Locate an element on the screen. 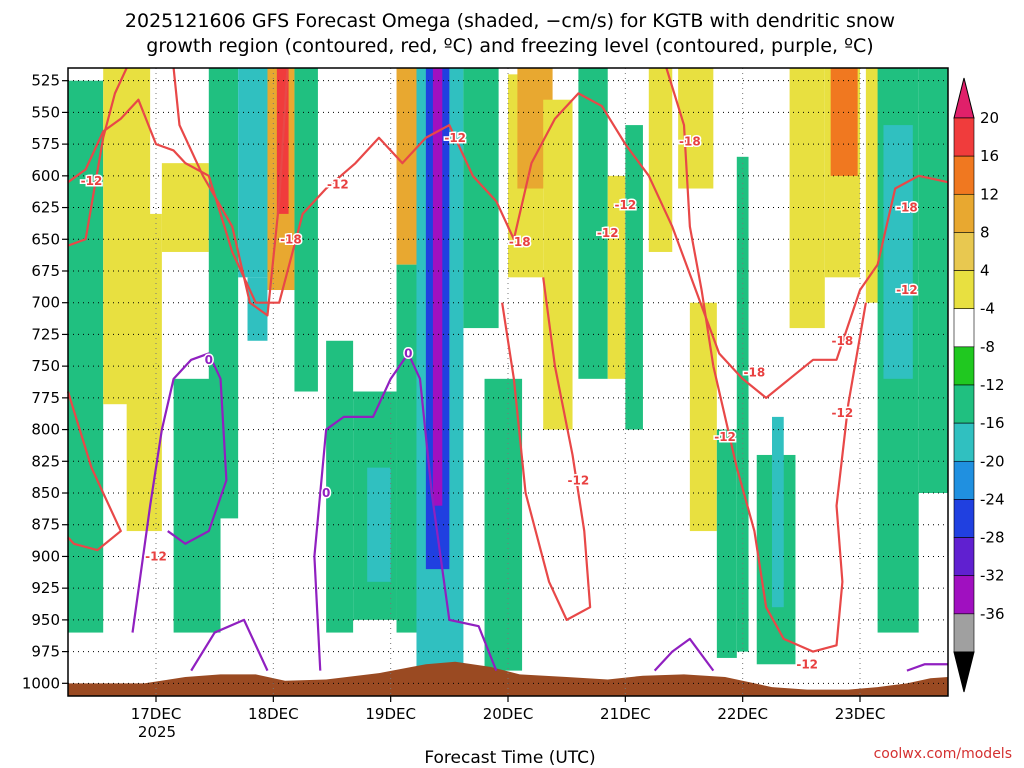 The width and height of the screenshot is (1024, 768). colorbar-label-0: 20 is located at coordinates (989, 118).